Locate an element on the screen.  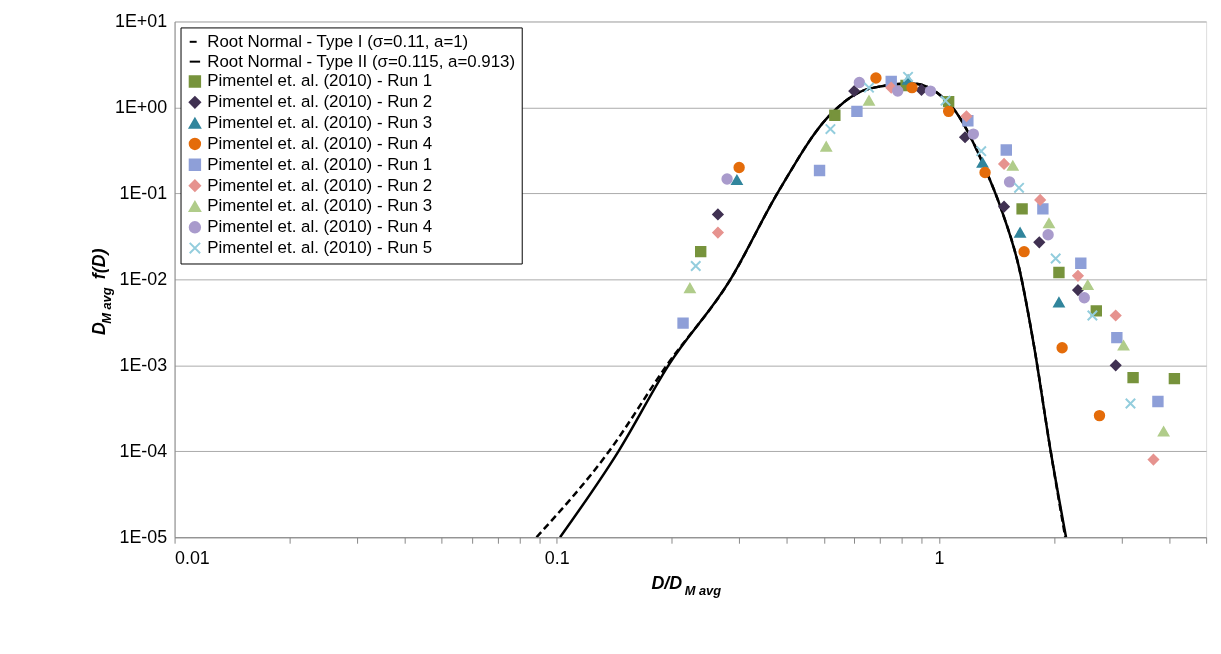
y-tick-label: 1E-04 is located at coordinates (143, 450).